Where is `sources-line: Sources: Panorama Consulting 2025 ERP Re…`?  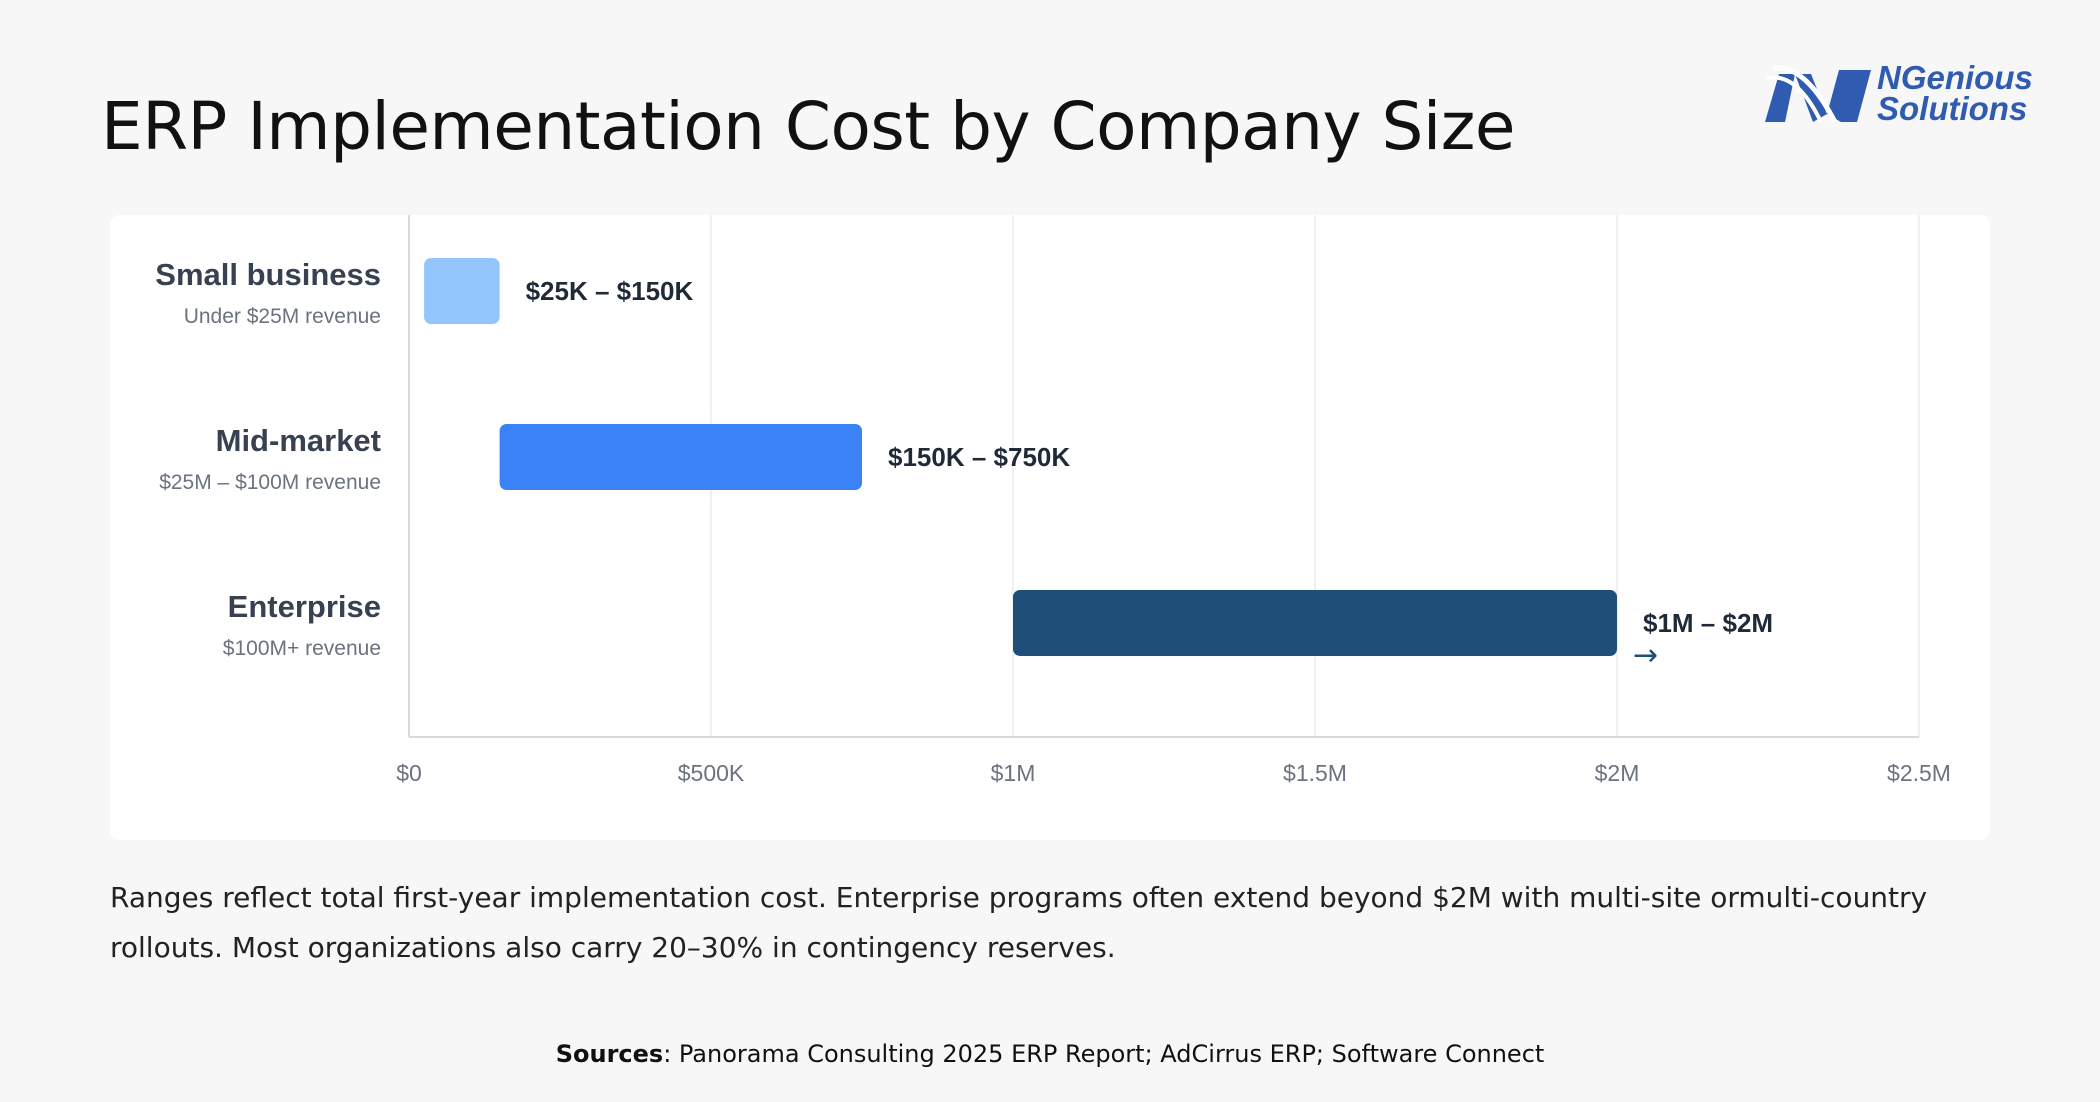 sources-line: Sources: Panorama Consulting 2025 ERP Re… is located at coordinates (1050, 1054).